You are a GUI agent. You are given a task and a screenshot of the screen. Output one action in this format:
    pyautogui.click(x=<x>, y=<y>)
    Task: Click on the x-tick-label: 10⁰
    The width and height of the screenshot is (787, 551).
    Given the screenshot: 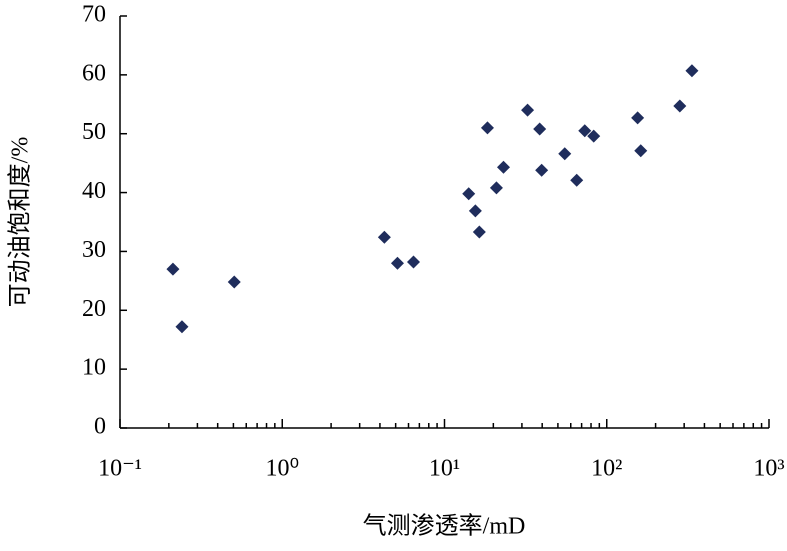 What is the action you would take?
    pyautogui.click(x=282, y=469)
    